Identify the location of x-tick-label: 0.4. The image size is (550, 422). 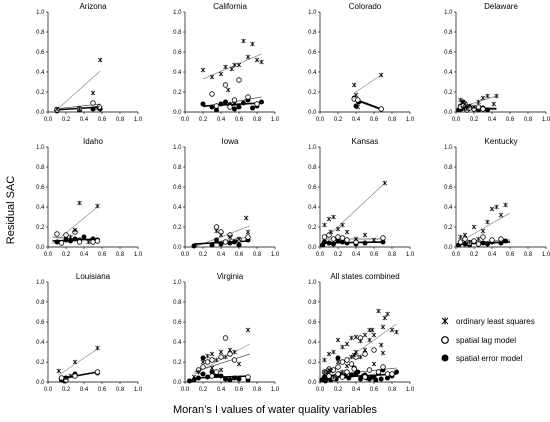
(356, 390).